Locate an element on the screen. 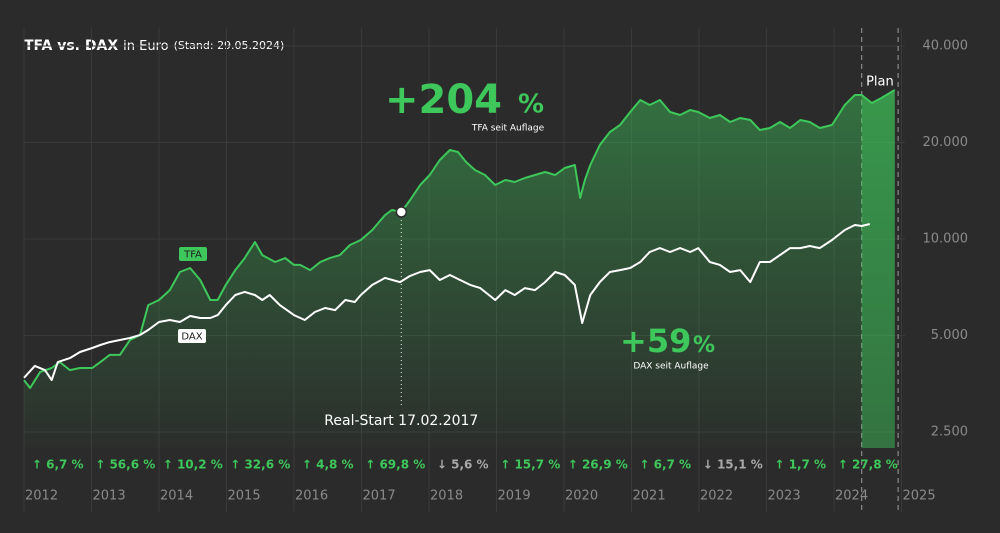 This screenshot has height=533, width=1000. x-tick-label: 2015 is located at coordinates (244, 496).